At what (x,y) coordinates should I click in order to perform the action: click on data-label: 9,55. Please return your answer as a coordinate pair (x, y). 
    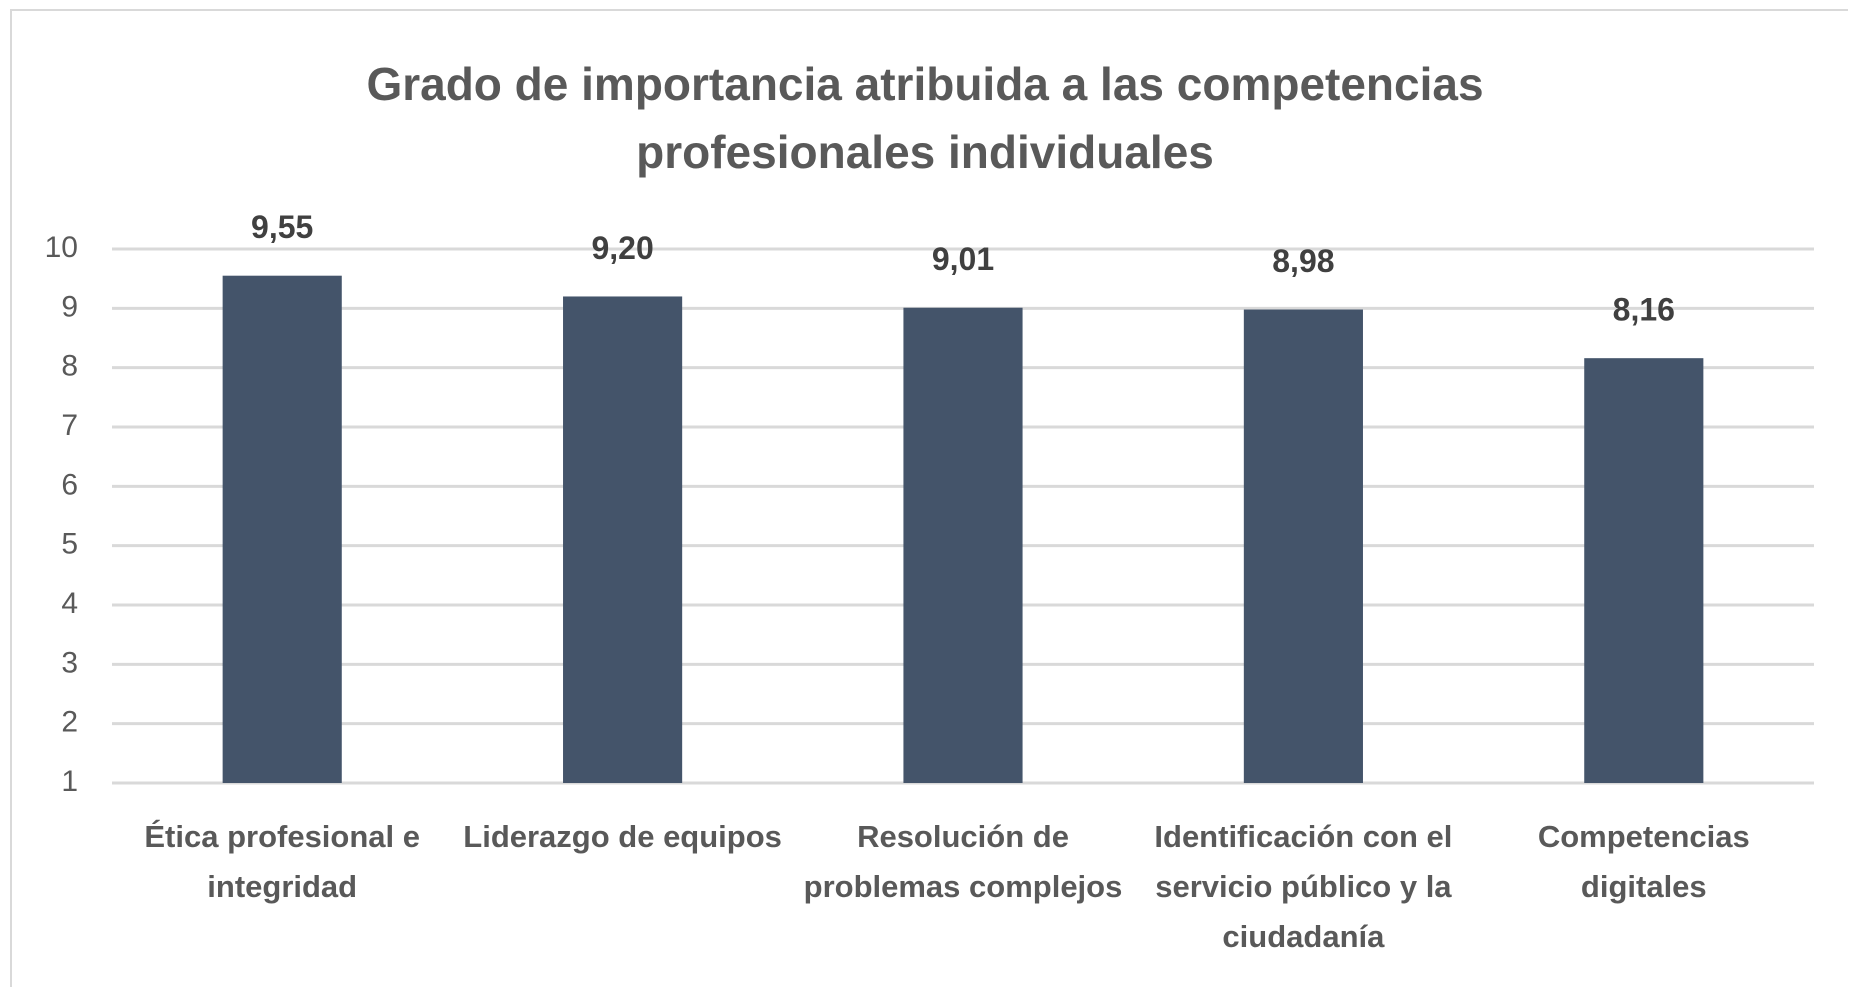
    Looking at the image, I should click on (282, 227).